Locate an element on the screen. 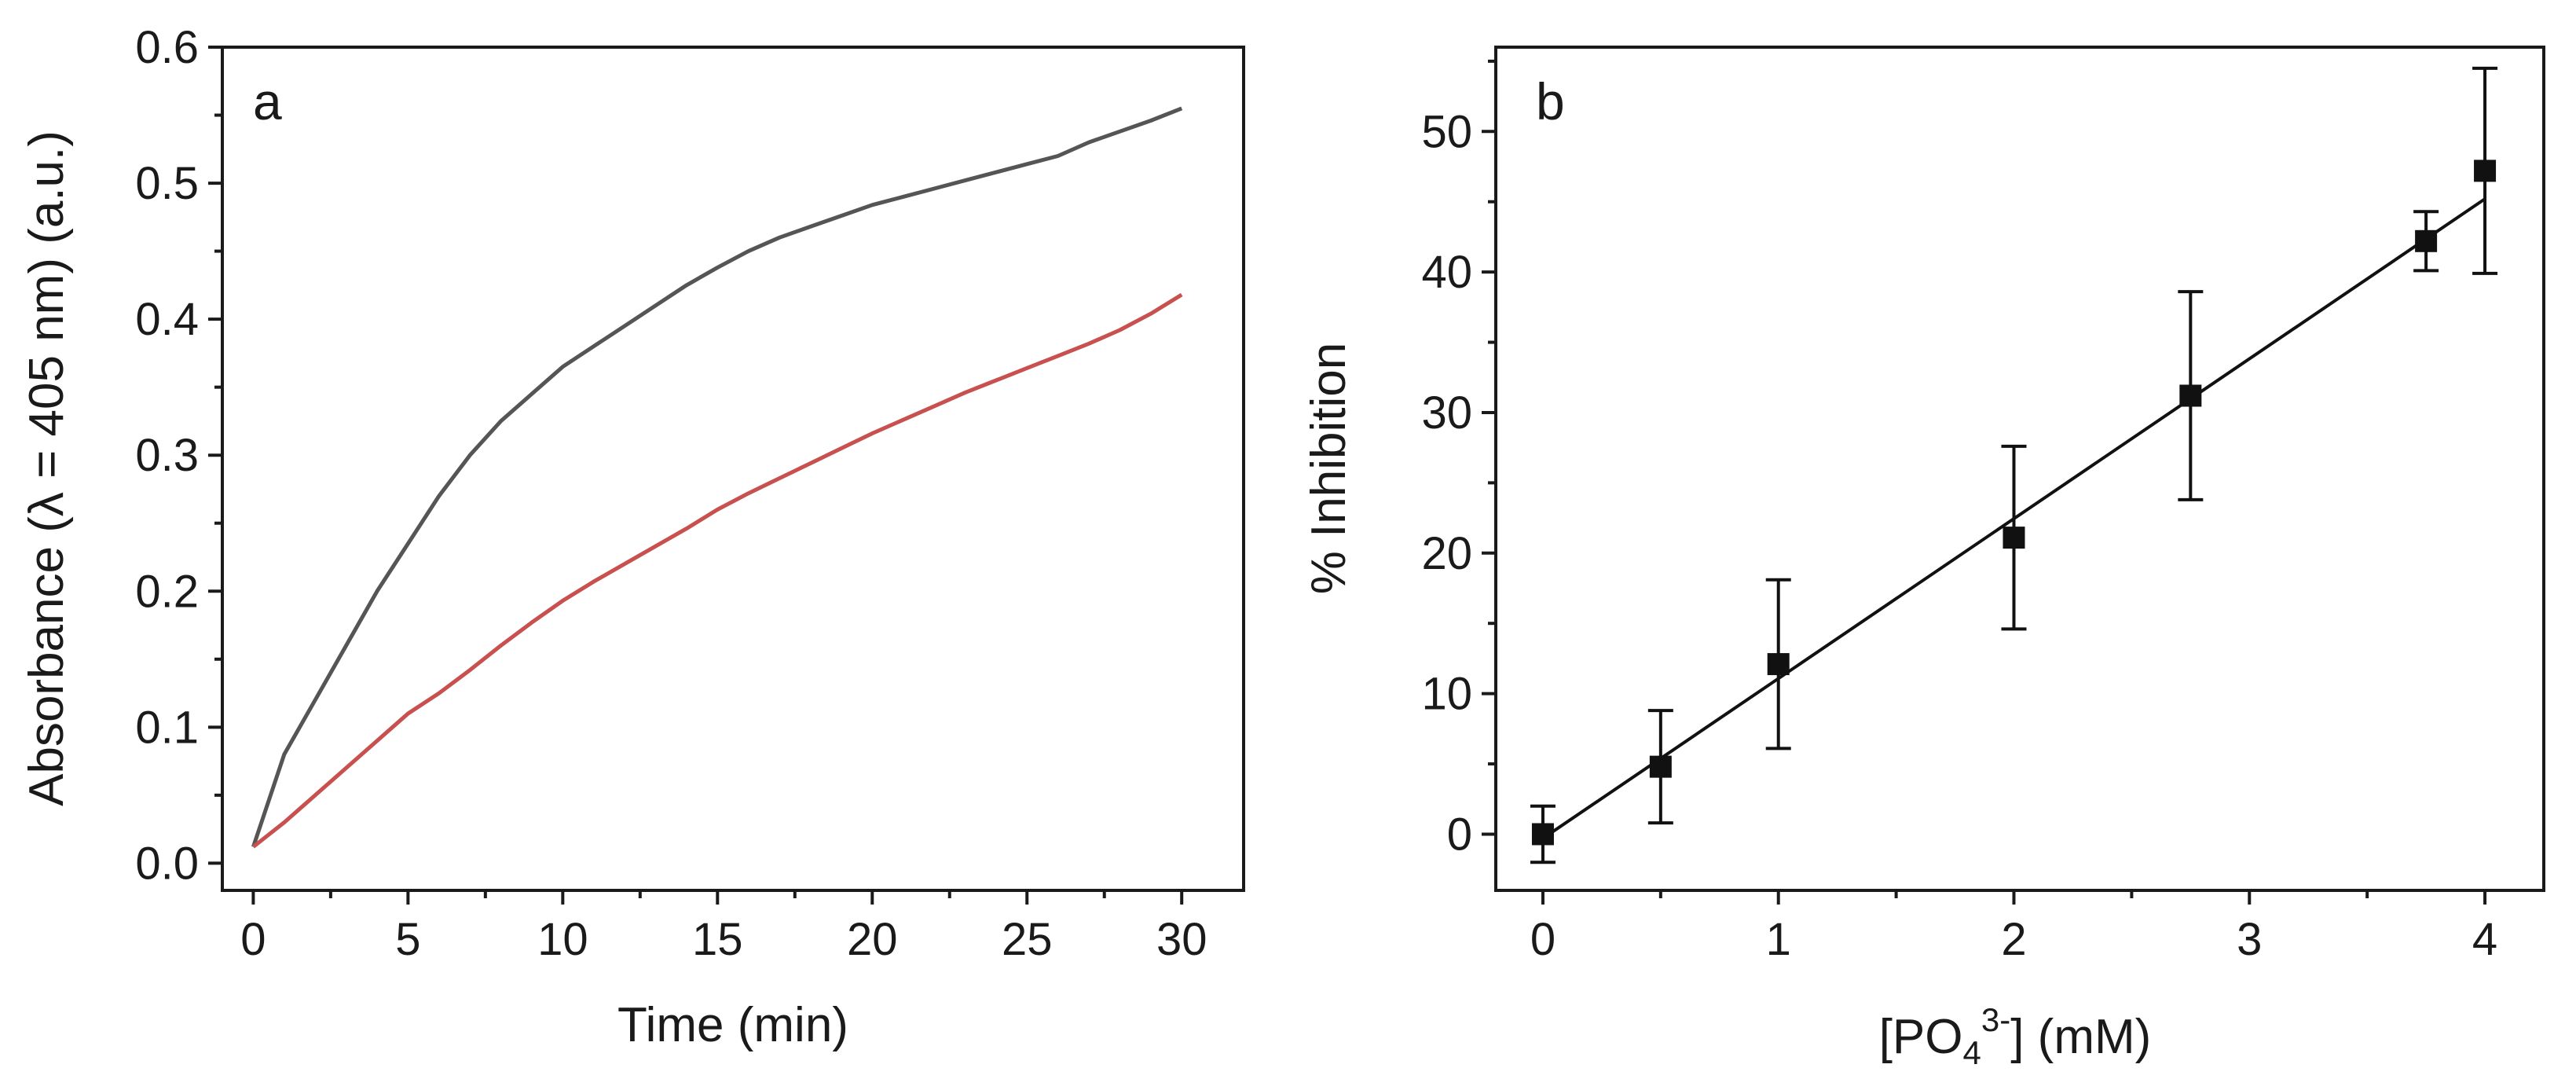 The width and height of the screenshot is (2576, 1090). panel-a-y-tick-label: 0.6 is located at coordinates (167, 47).